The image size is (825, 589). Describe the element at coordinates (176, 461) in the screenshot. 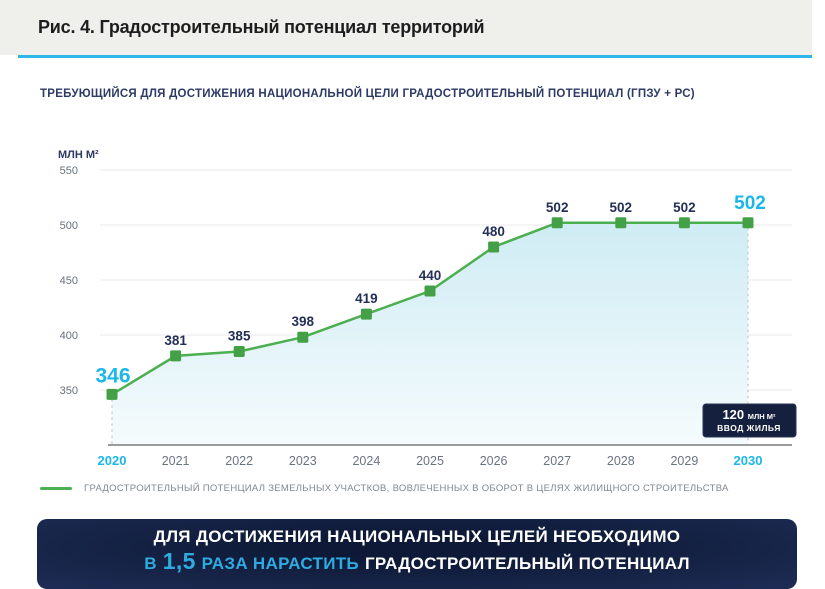

I see `x-tick-label: 2021` at that location.